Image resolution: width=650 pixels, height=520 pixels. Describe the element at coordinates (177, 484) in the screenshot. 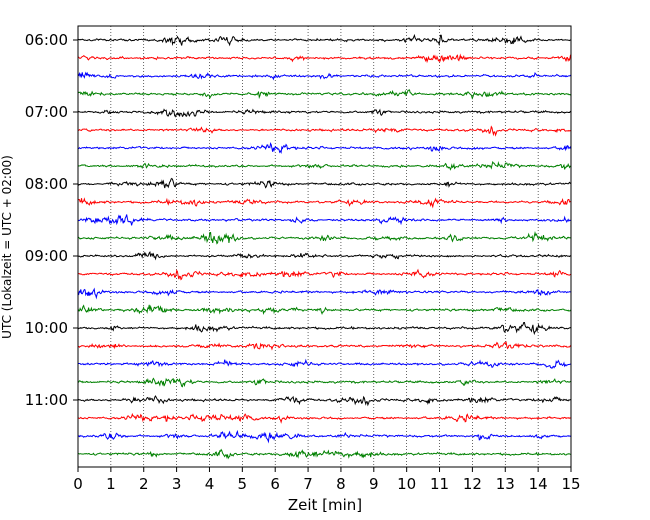

I see `x-tick-label: 3` at that location.